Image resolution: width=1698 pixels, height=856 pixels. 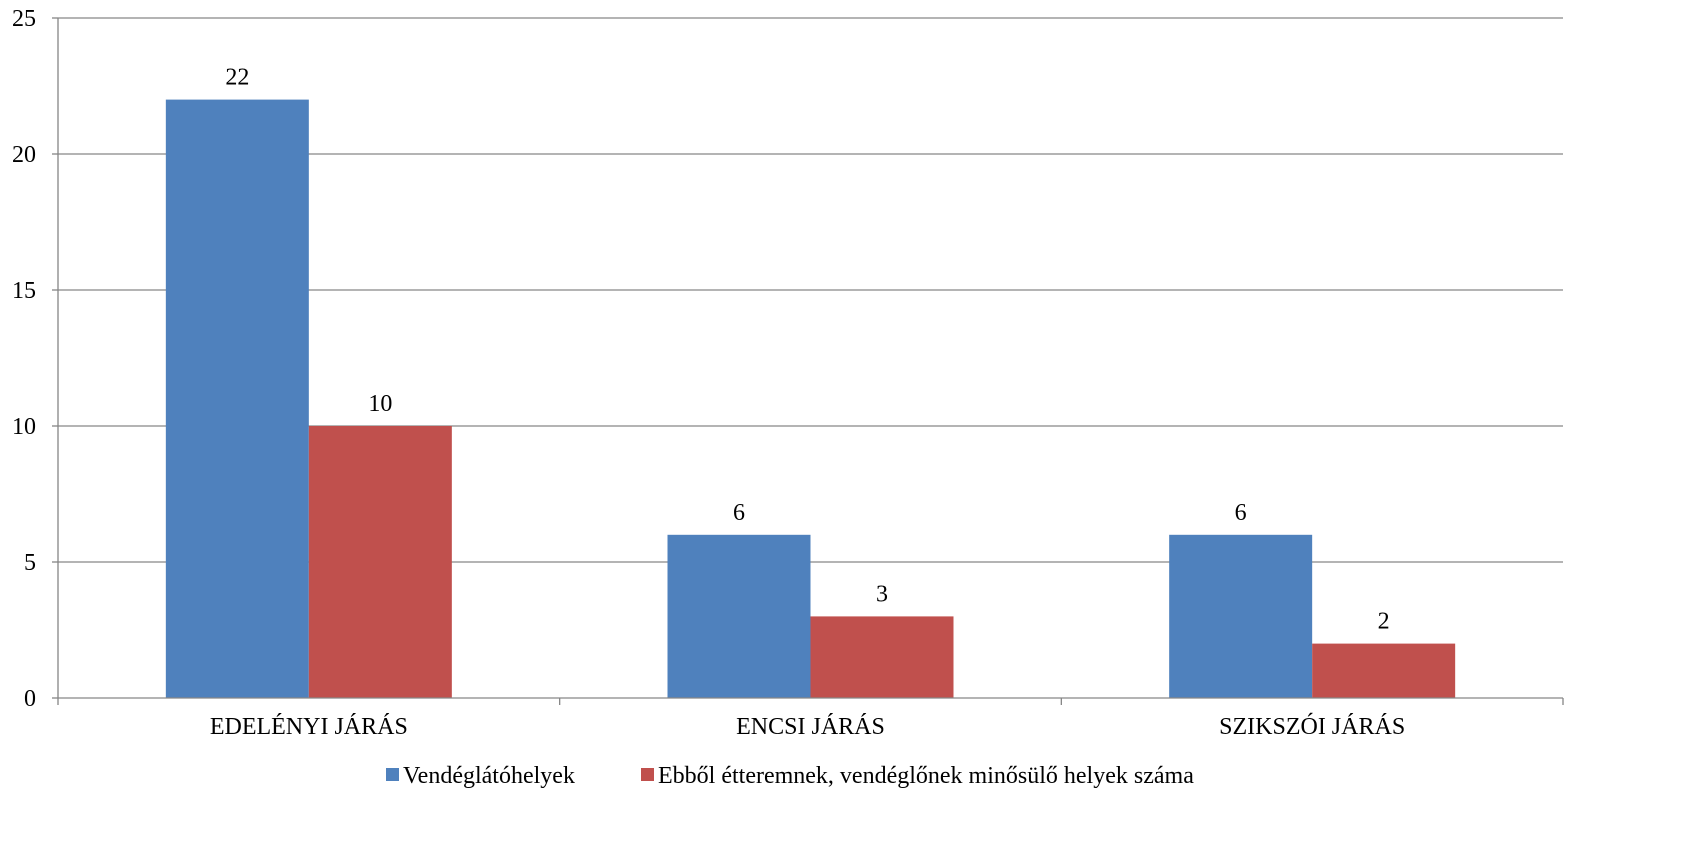 I want to click on x-axis-categories: EDELÉNYI JÁRÁS ENCSI JÁRÁS SZIKSZÓI JÁRÁS, so click(x=807, y=726).